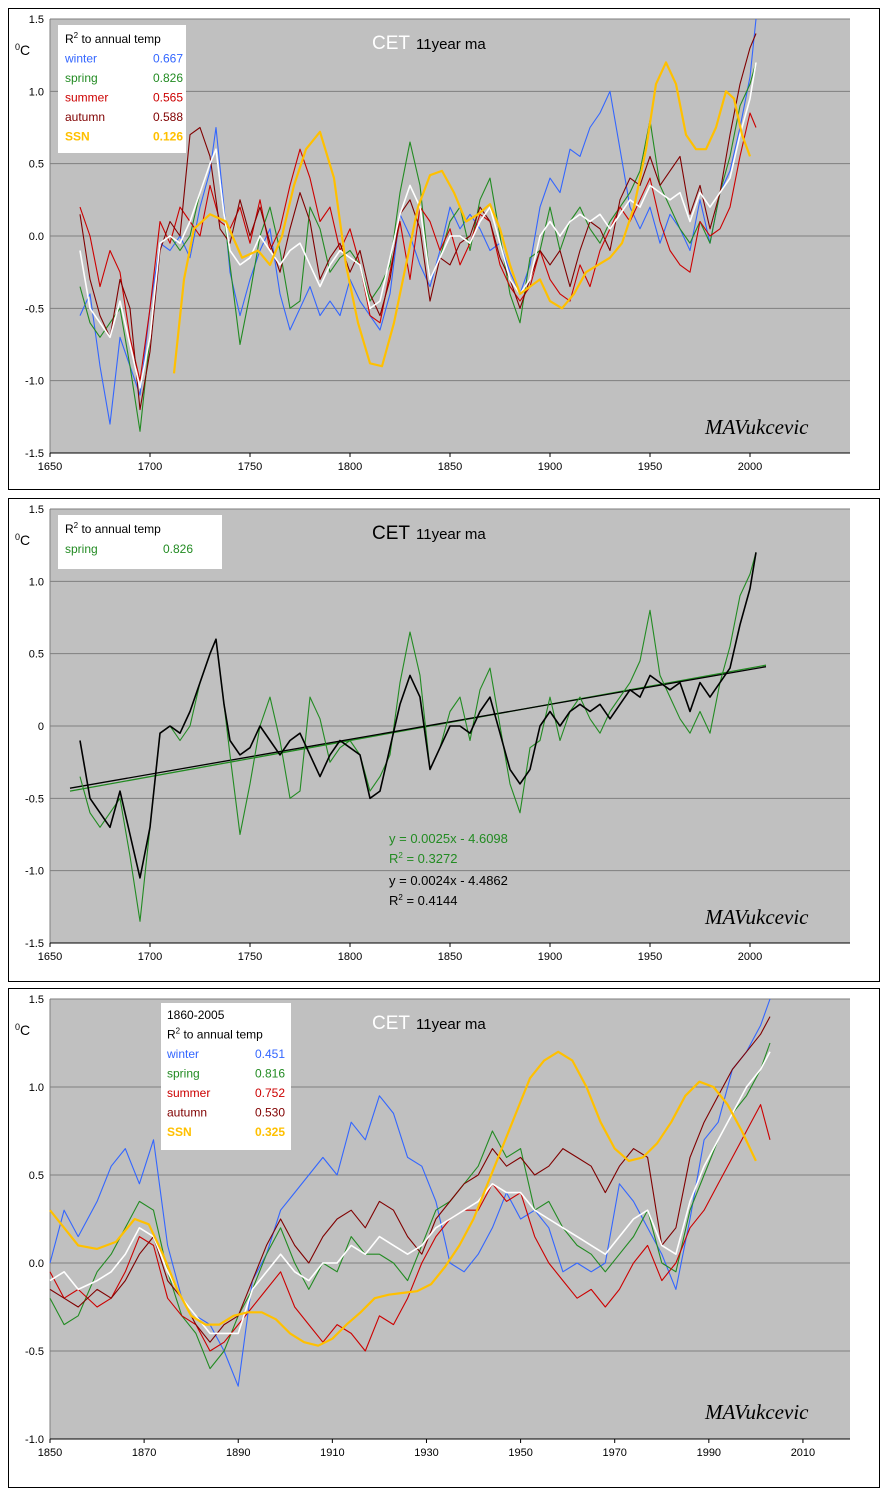 This screenshot has width=892, height=1496. What do you see at coordinates (168, 137) in the screenshot?
I see `legend-value-ssn: 0.126` at bounding box center [168, 137].